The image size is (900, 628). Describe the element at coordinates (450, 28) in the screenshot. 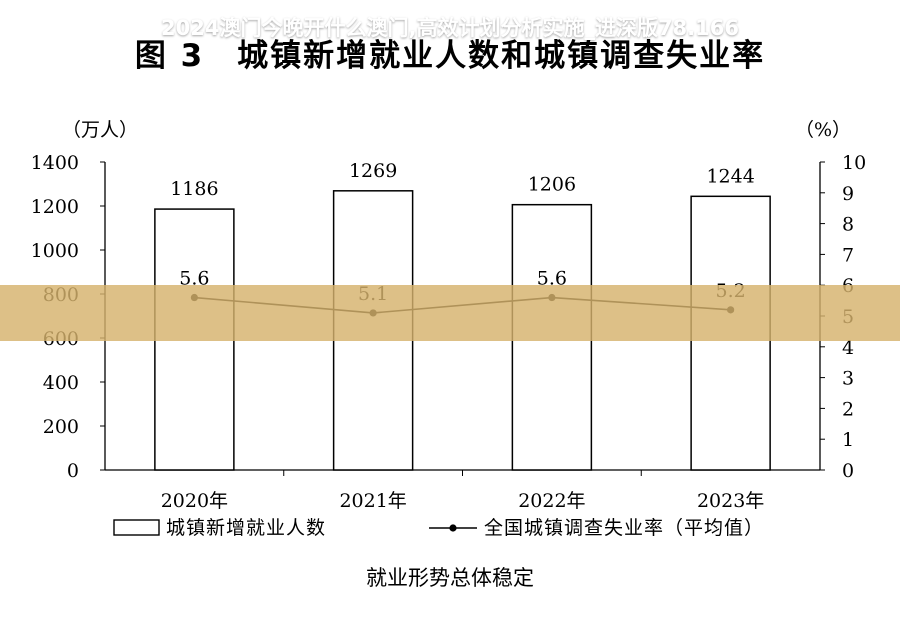

I see `watermark-text: 2024澳门今晚开什么澳门,高效计划分析实施_进深版78.166` at that location.